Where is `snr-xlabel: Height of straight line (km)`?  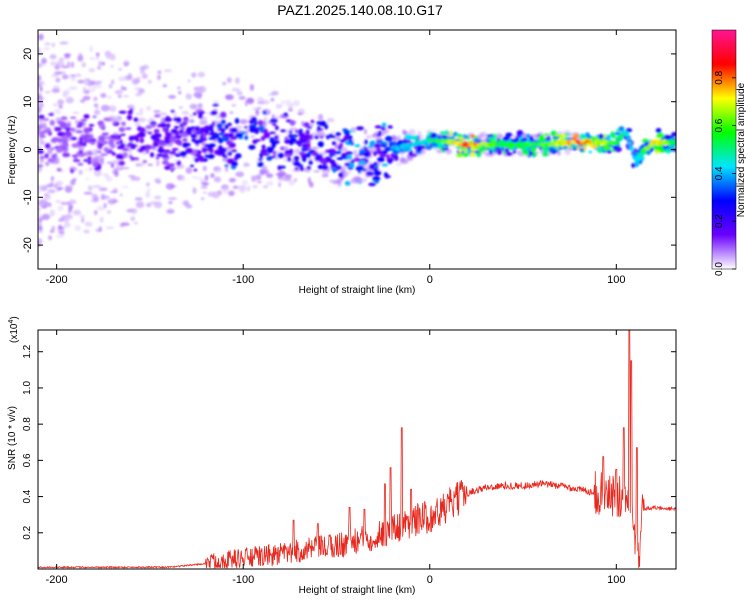 snr-xlabel: Height of straight line (km) is located at coordinates (357, 590).